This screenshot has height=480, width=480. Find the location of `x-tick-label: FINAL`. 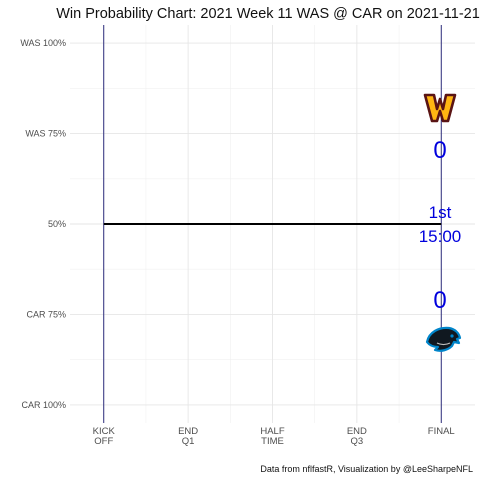

x-tick-label: FINAL is located at coordinates (441, 431).